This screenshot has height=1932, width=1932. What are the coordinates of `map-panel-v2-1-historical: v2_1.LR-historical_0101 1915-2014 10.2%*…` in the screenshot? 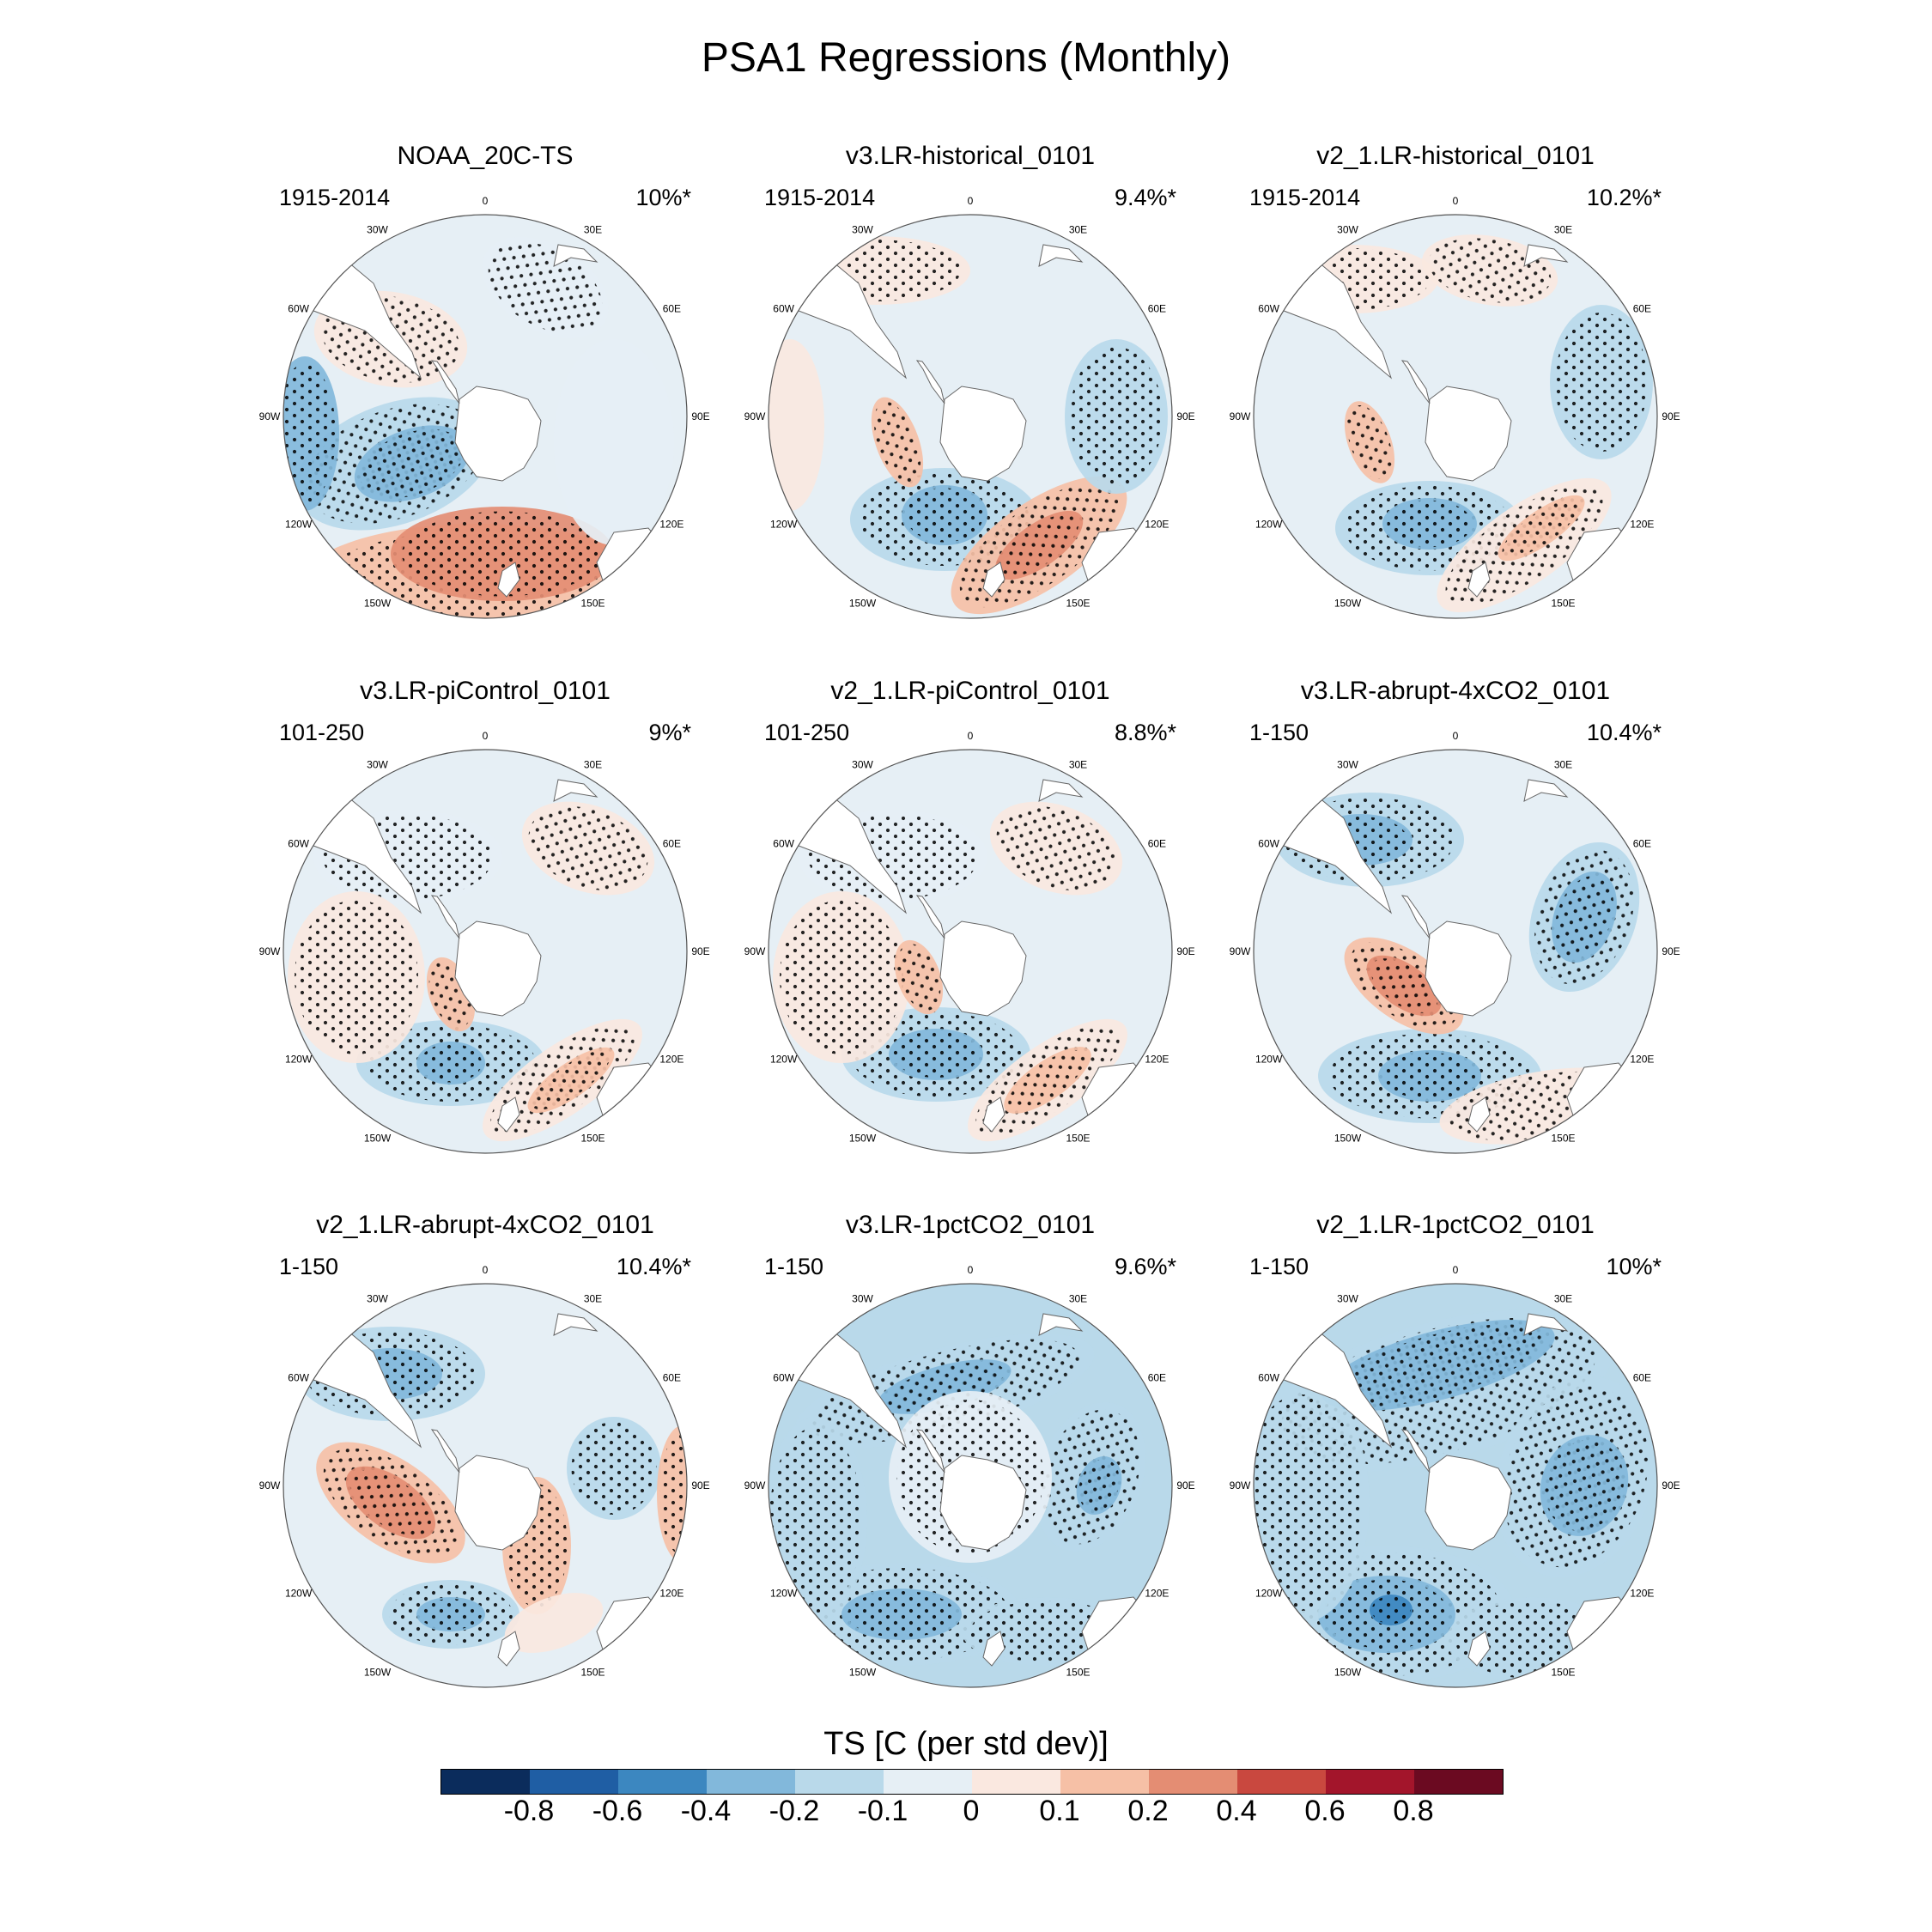 It's located at (1455, 382).